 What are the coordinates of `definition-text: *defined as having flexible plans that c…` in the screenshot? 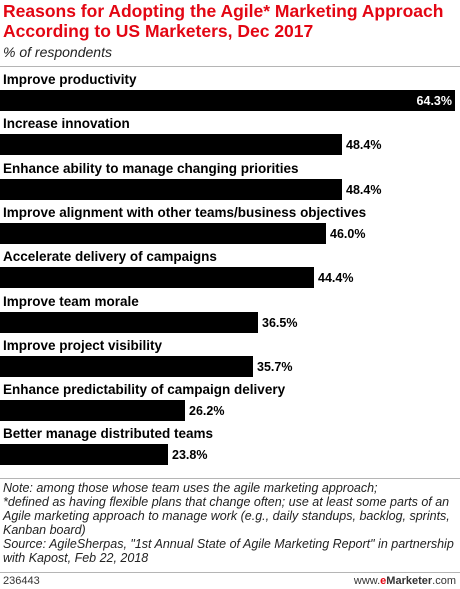 It's located at (226, 516).